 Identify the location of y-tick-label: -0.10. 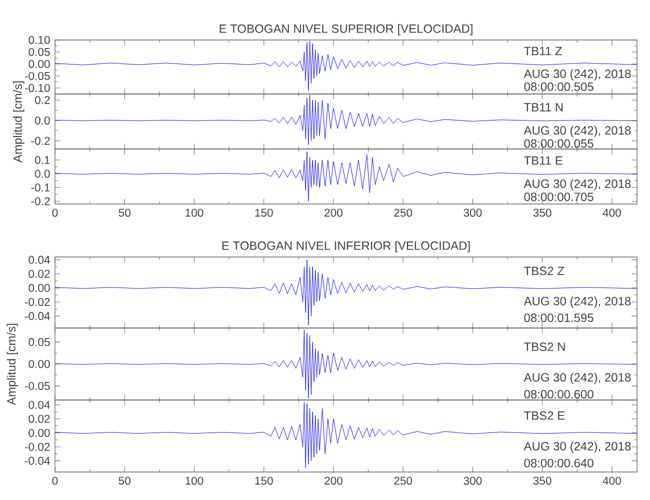
(37, 88).